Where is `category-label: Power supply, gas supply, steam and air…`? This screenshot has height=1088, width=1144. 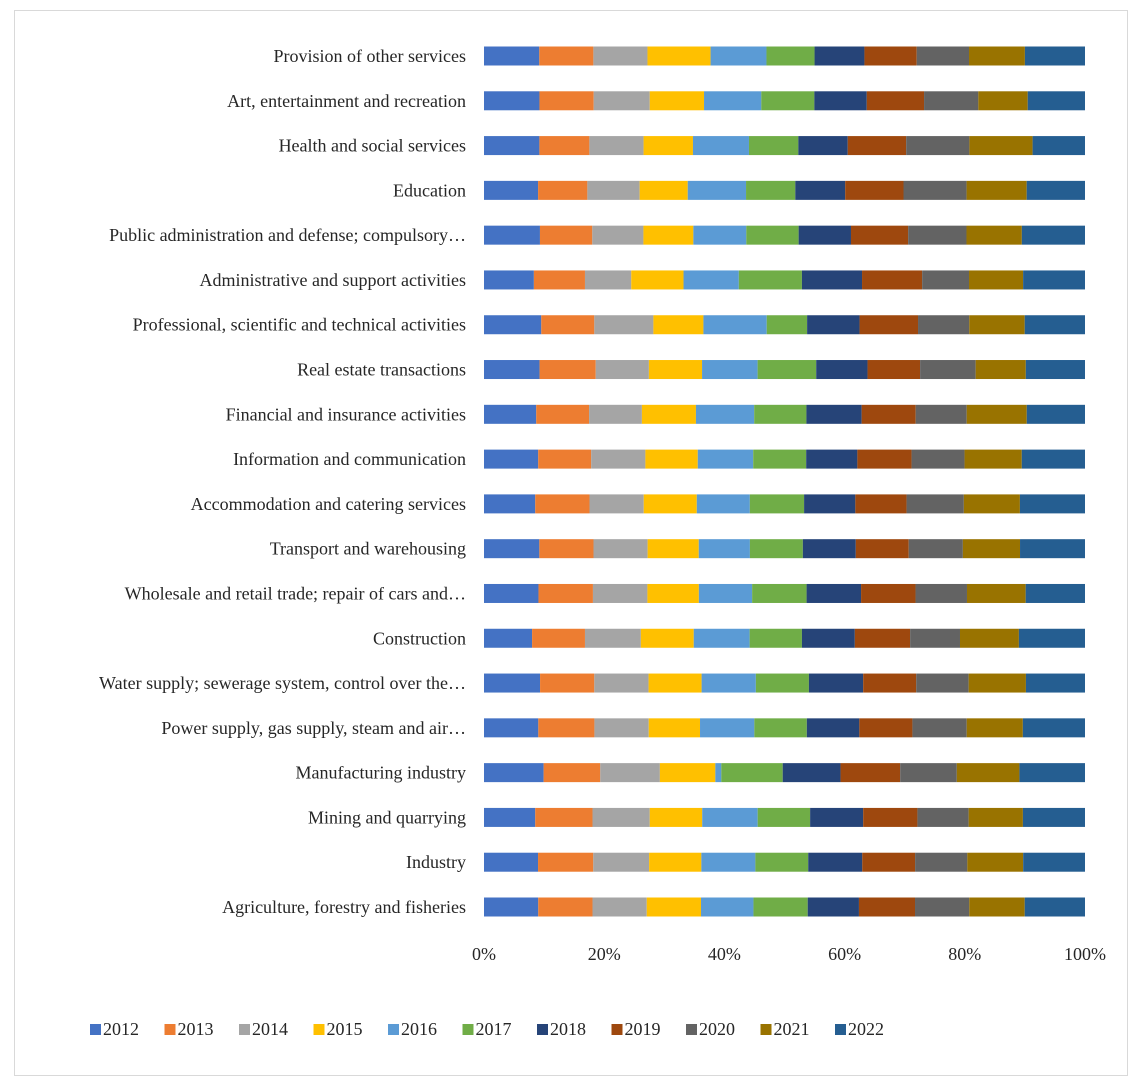
category-label: Power supply, gas supply, steam and air… is located at coordinates (313, 728).